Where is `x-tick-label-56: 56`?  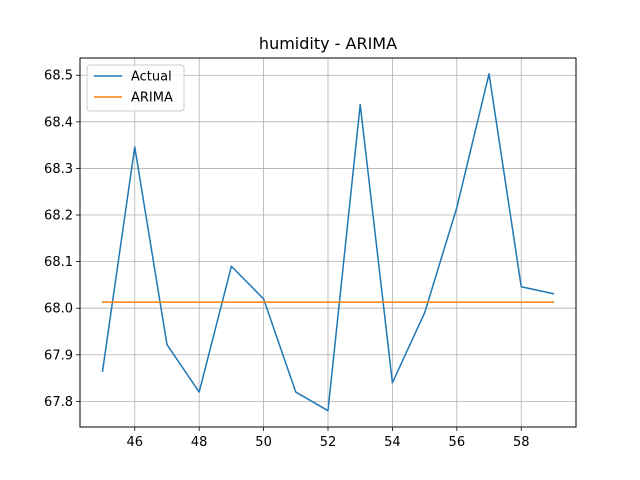
x-tick-label-56: 56 is located at coordinates (457, 442).